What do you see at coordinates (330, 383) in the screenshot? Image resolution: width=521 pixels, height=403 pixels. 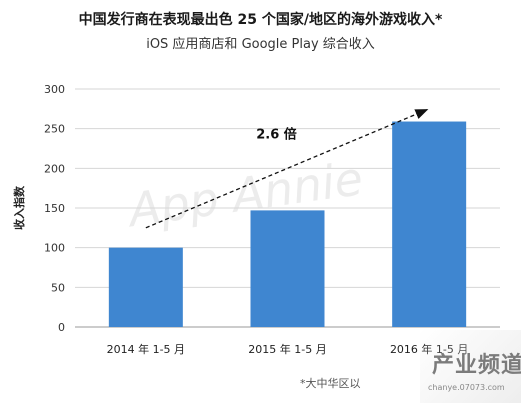 I see `footnote: *大中华区以` at bounding box center [330, 383].